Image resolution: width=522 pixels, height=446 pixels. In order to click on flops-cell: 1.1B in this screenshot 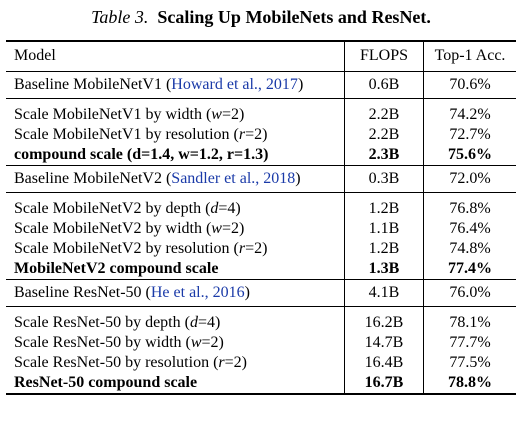, I will do `click(384, 228)`.